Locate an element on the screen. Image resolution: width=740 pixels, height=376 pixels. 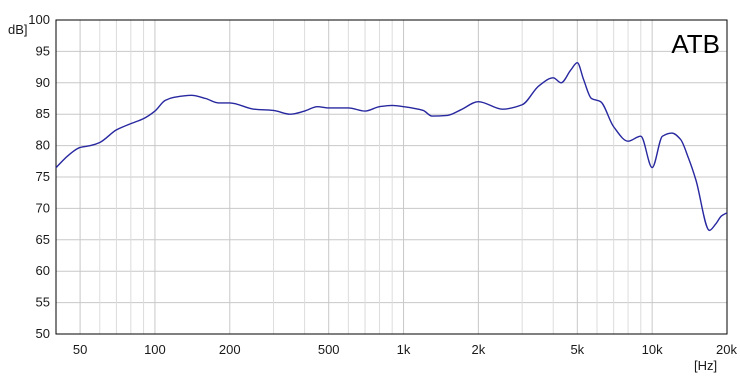
y-tick-label: 60 is located at coordinates (43, 270).